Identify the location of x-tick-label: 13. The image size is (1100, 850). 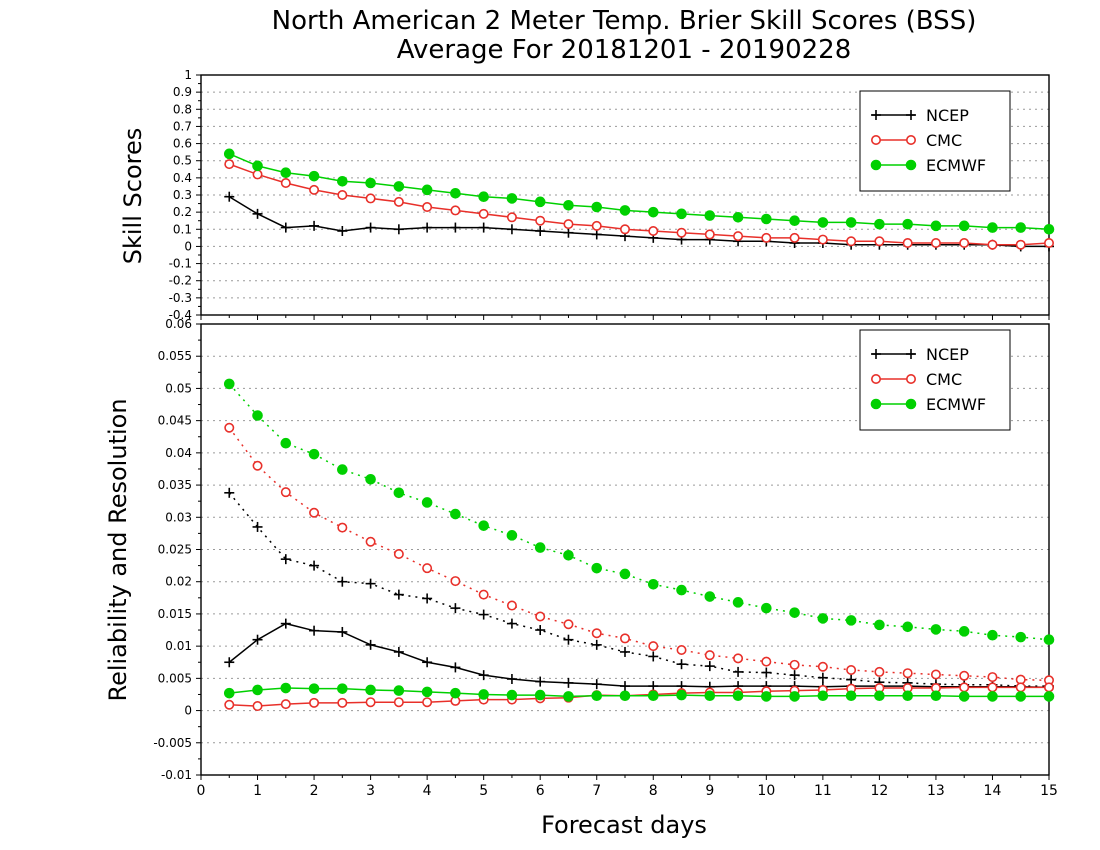
(936, 791).